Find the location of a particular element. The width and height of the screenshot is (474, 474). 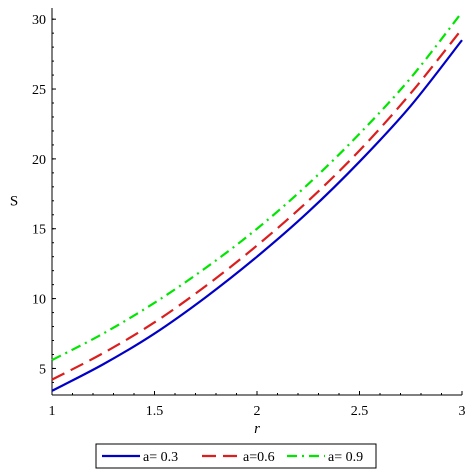

x-tick-label: 3 is located at coordinates (462, 411).